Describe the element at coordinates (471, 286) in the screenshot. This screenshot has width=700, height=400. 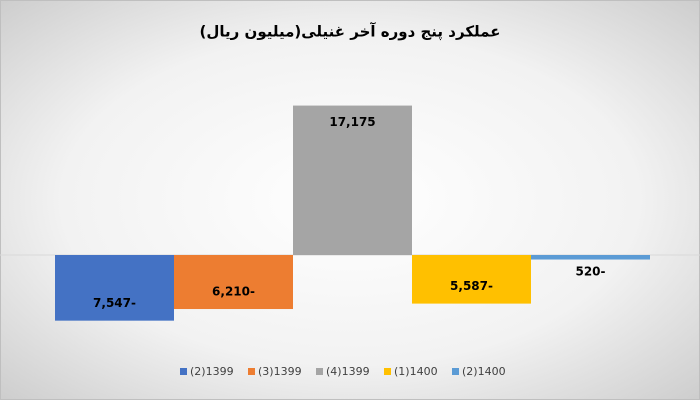
I see `data-label: 5,587-` at that location.